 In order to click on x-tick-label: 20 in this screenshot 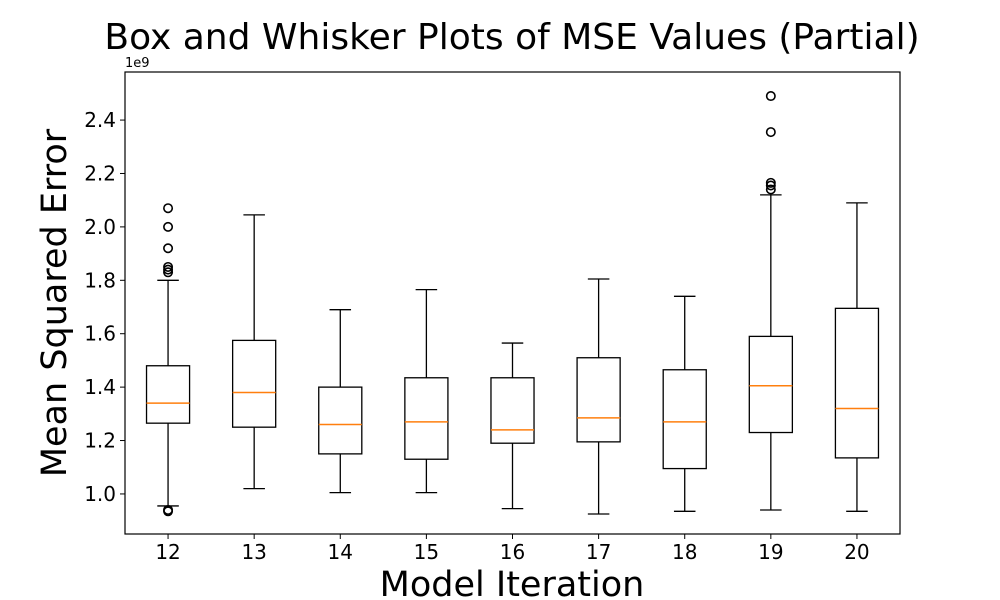, I will do `click(856, 552)`.